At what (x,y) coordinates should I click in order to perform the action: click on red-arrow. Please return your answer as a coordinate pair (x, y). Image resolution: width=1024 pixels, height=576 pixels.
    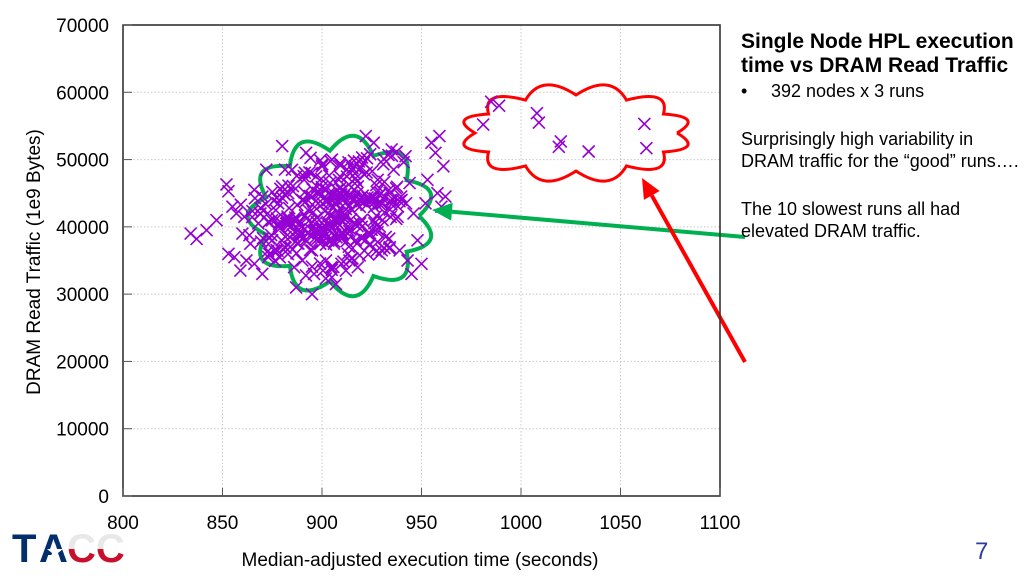
    Looking at the image, I should click on (694, 270).